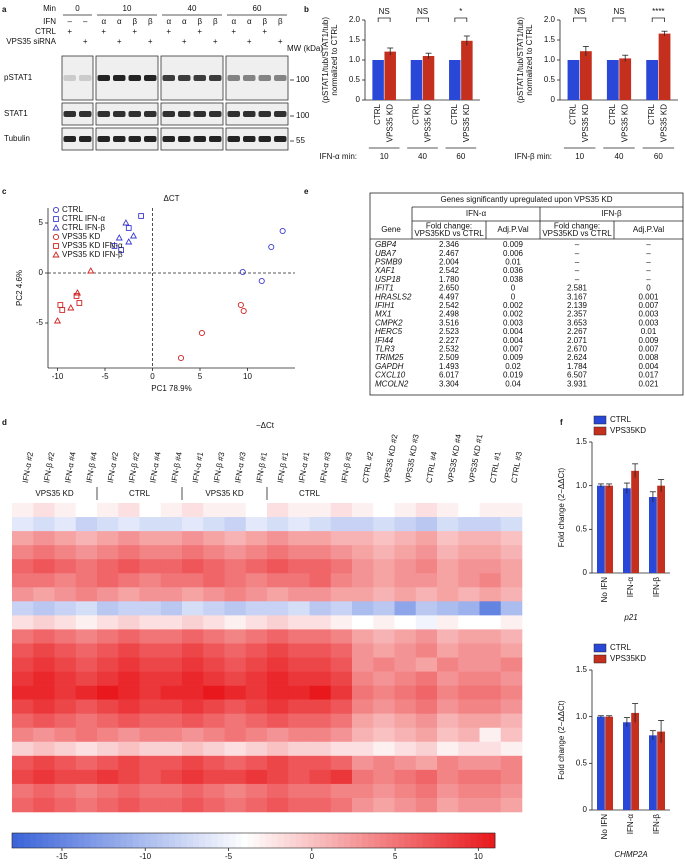  Describe the element at coordinates (460, 156) in the screenshot. I see `group-label: 60` at that location.